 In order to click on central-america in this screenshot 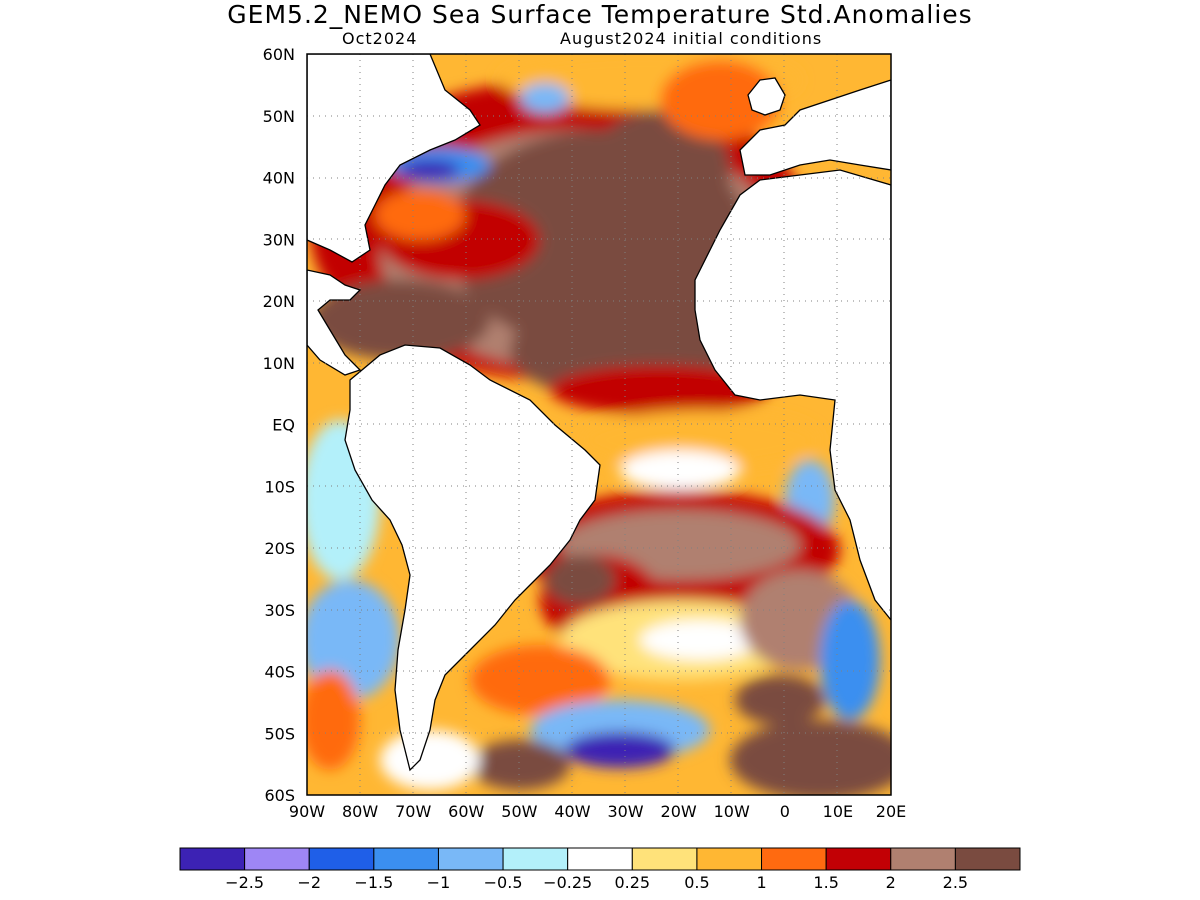, I will do `click(334, 322)`.